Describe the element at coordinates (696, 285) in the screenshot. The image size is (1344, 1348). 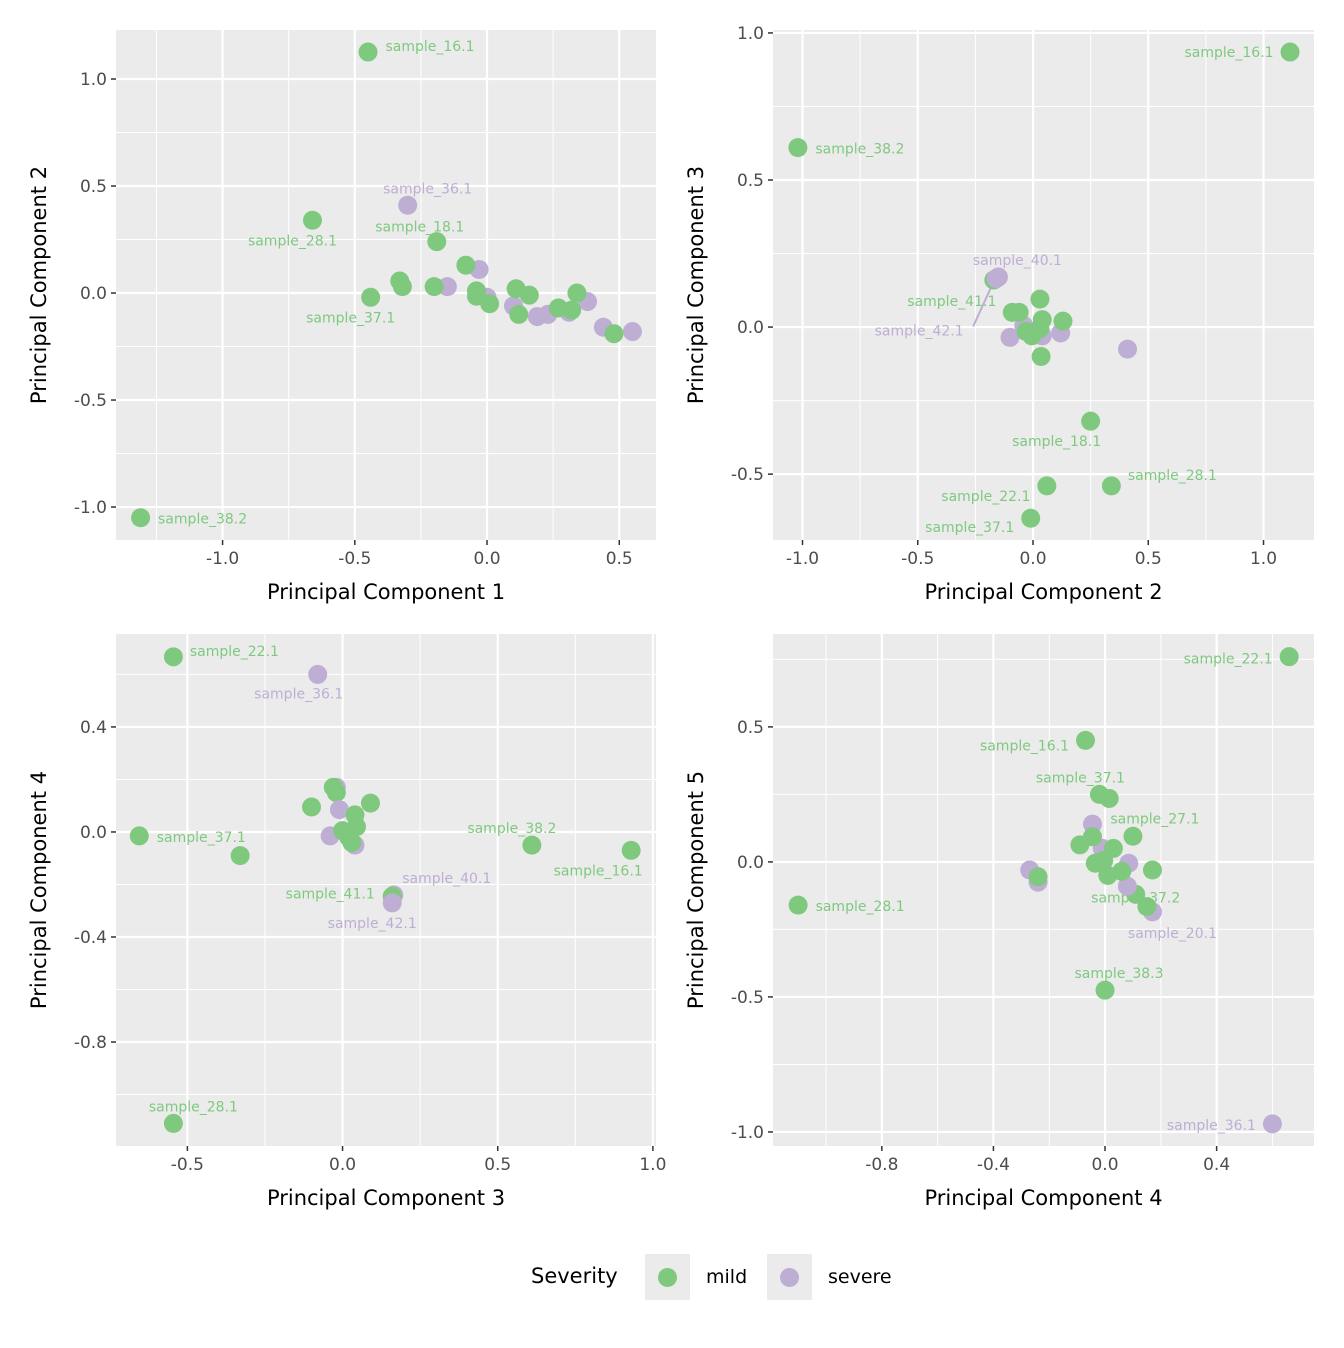
I see `y-axis-title: Principal Component 3` at that location.